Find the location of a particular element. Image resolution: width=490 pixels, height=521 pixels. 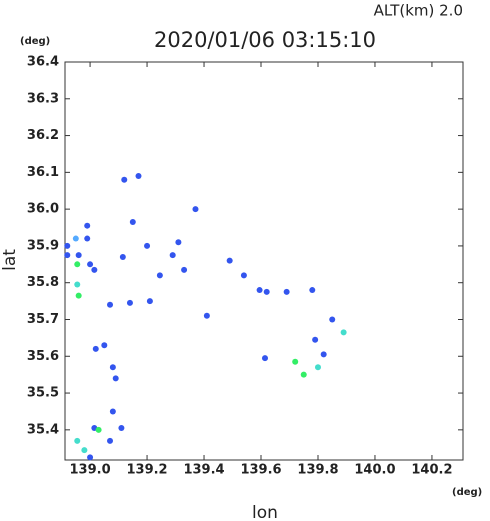

x-unit: (deg) is located at coordinates (467, 492).